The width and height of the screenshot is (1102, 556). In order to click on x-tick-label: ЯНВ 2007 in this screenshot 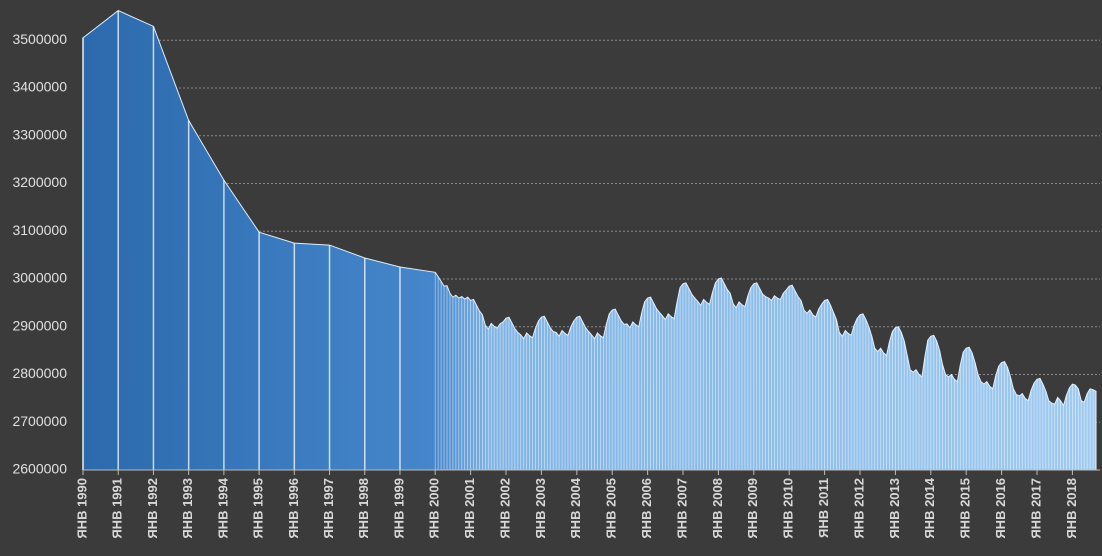, I will do `click(681, 508)`.